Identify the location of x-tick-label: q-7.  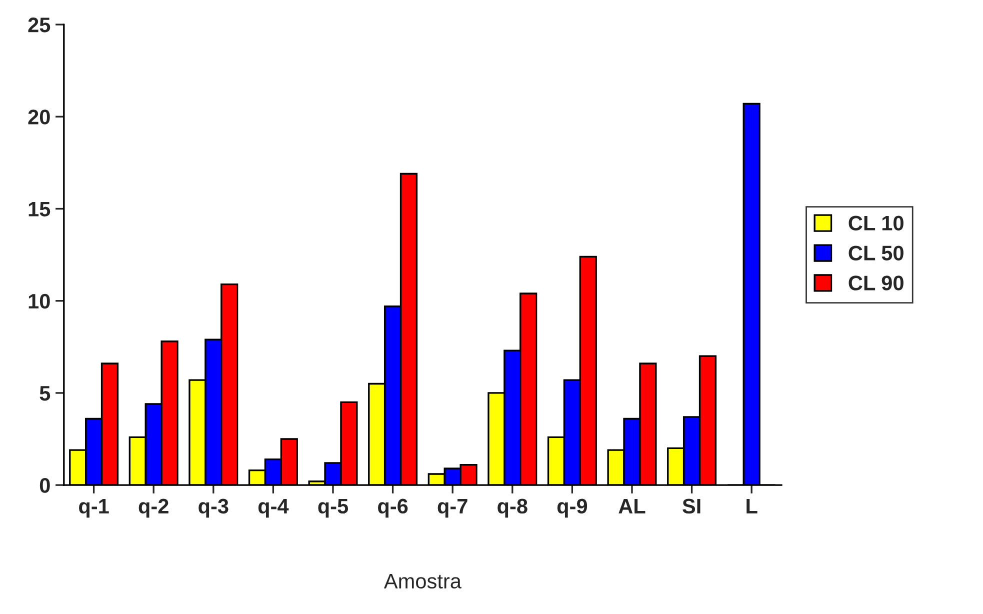
(453, 508).